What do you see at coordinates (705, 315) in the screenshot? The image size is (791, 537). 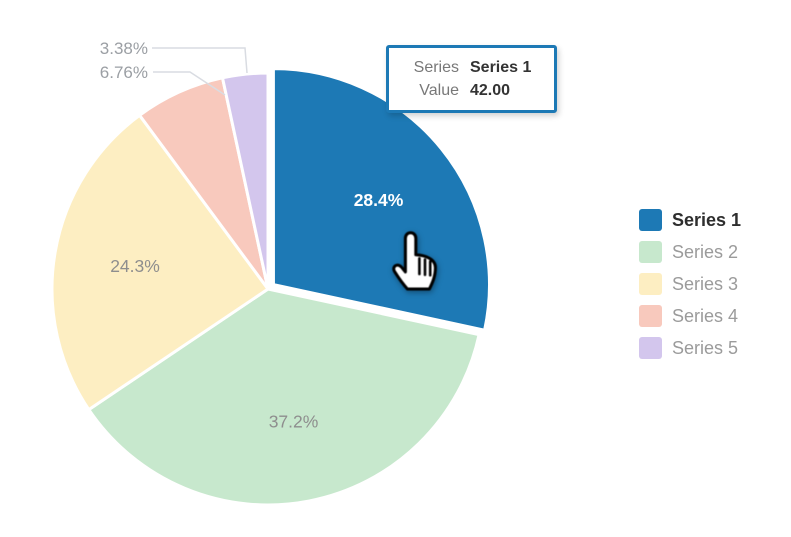 I see `legend-label: Series 4` at bounding box center [705, 315].